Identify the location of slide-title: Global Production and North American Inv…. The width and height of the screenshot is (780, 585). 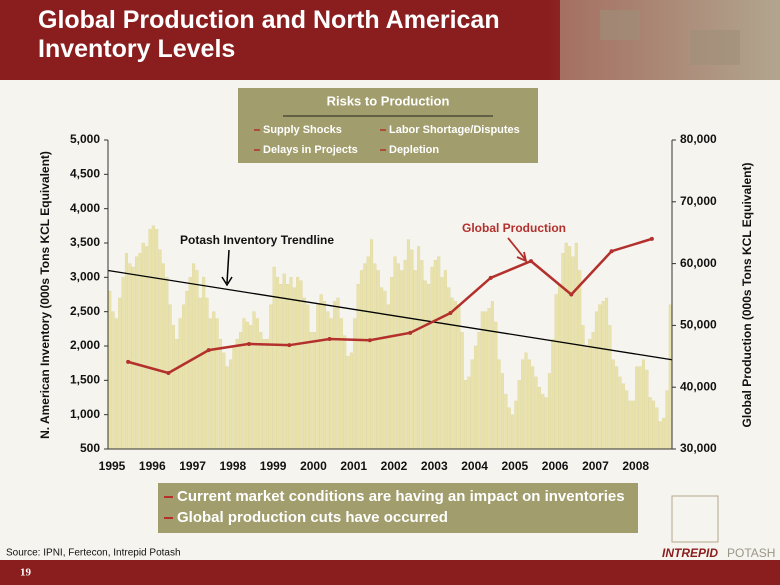
(269, 34).